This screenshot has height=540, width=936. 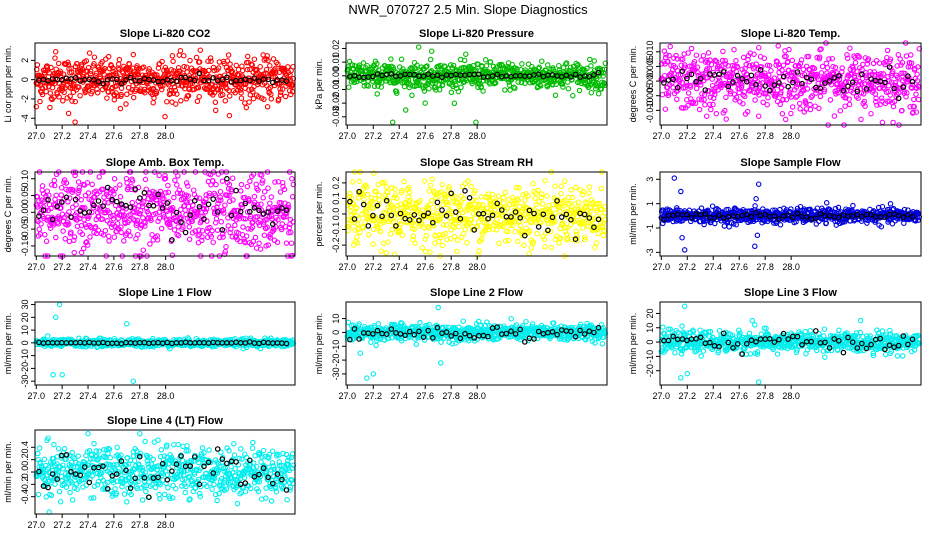 I want to click on y-tick-label: 0.02, so click(x=336, y=49).